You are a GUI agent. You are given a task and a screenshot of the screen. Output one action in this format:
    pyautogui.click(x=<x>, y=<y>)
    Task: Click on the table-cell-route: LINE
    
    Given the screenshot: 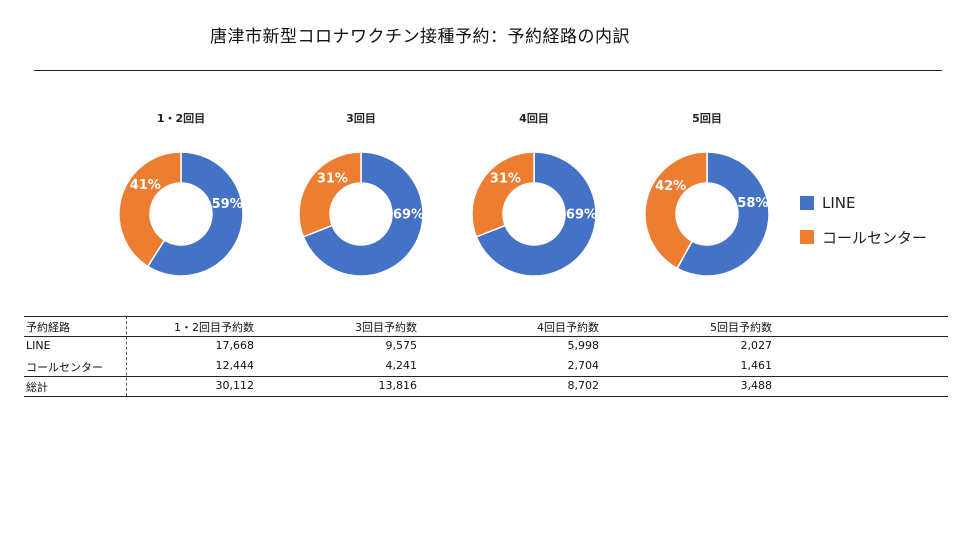 What is the action you would take?
    pyautogui.click(x=38, y=345)
    